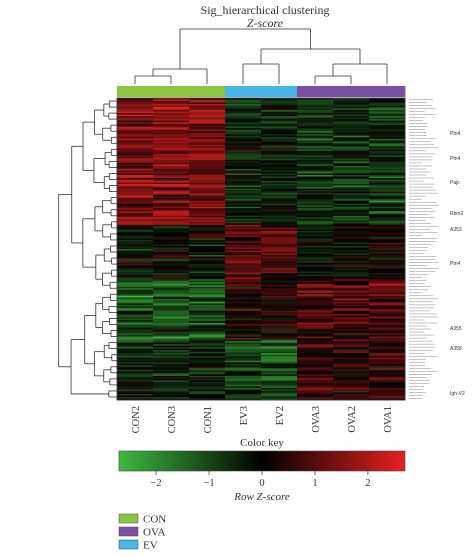 This screenshot has width=474, height=557. Describe the element at coordinates (351, 91) in the screenshot. I see `group-bar-cell-ova` at that location.